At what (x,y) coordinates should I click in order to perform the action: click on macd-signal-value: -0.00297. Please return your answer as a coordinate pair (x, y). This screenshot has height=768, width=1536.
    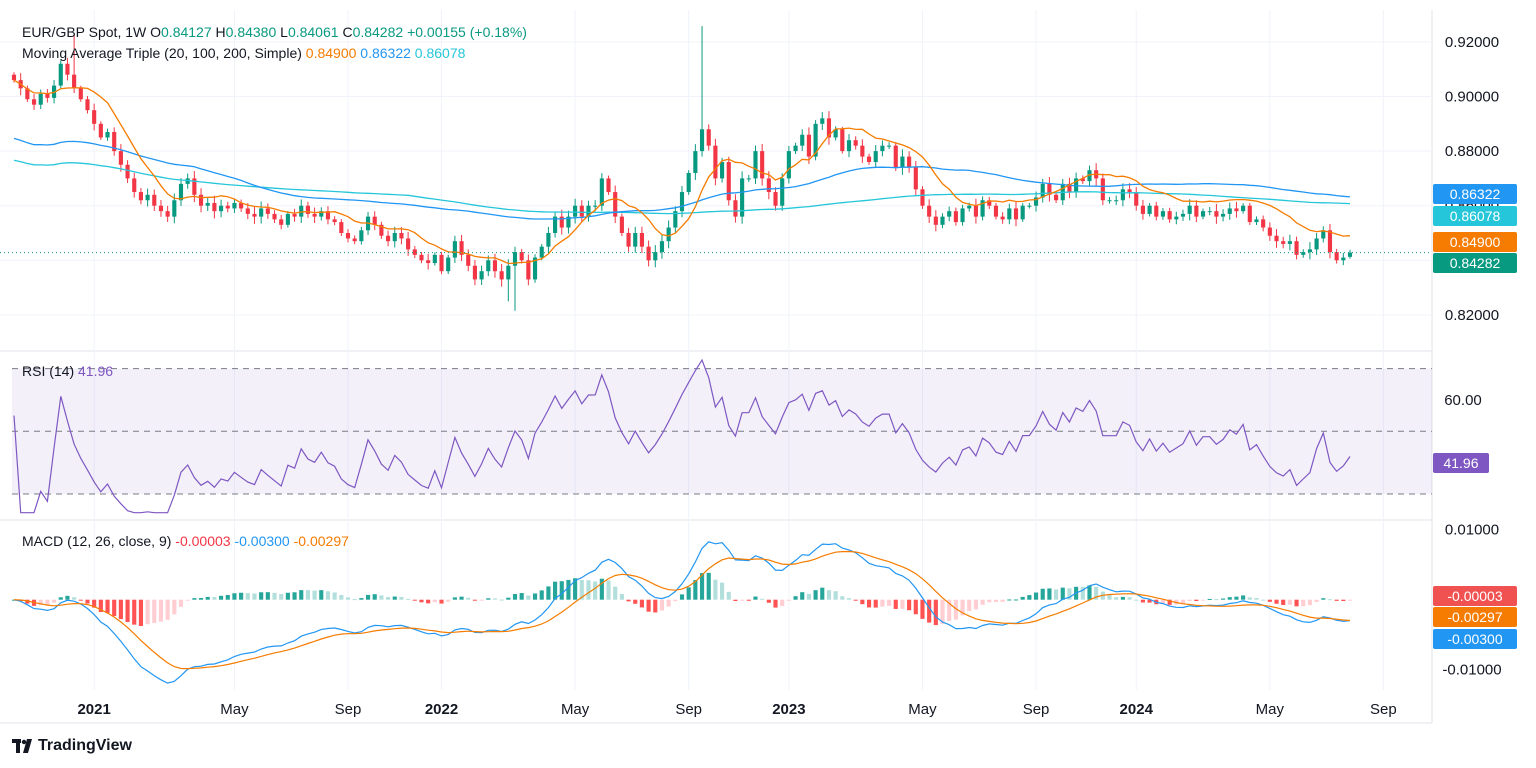
    Looking at the image, I should click on (321, 541).